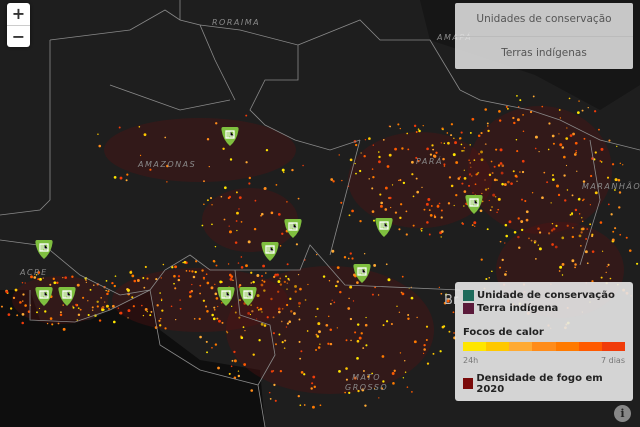  Describe the element at coordinates (544, 52) in the screenshot. I see `layer-toggle-indigenous-lands: Terras indígenas` at that location.